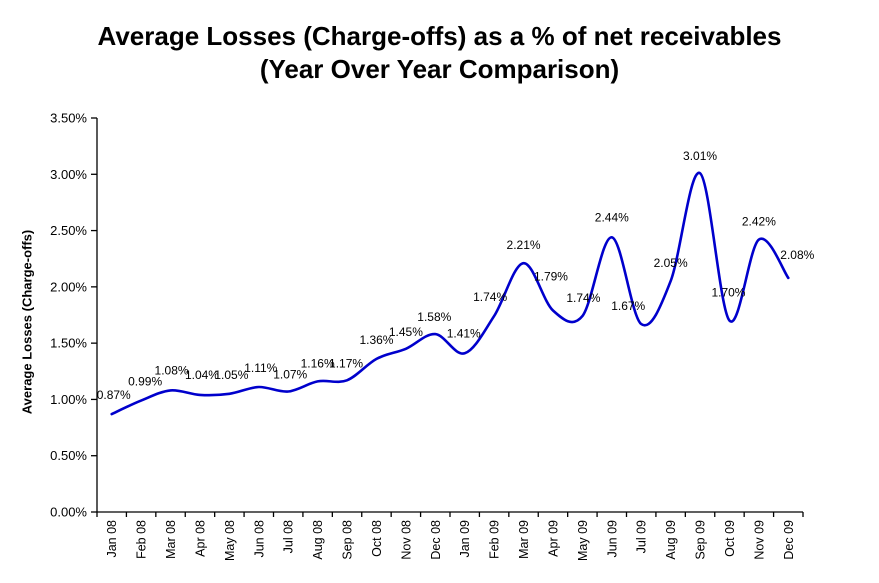  What do you see at coordinates (701, 540) in the screenshot?
I see `x-tick-label: Sep 09` at bounding box center [701, 540].